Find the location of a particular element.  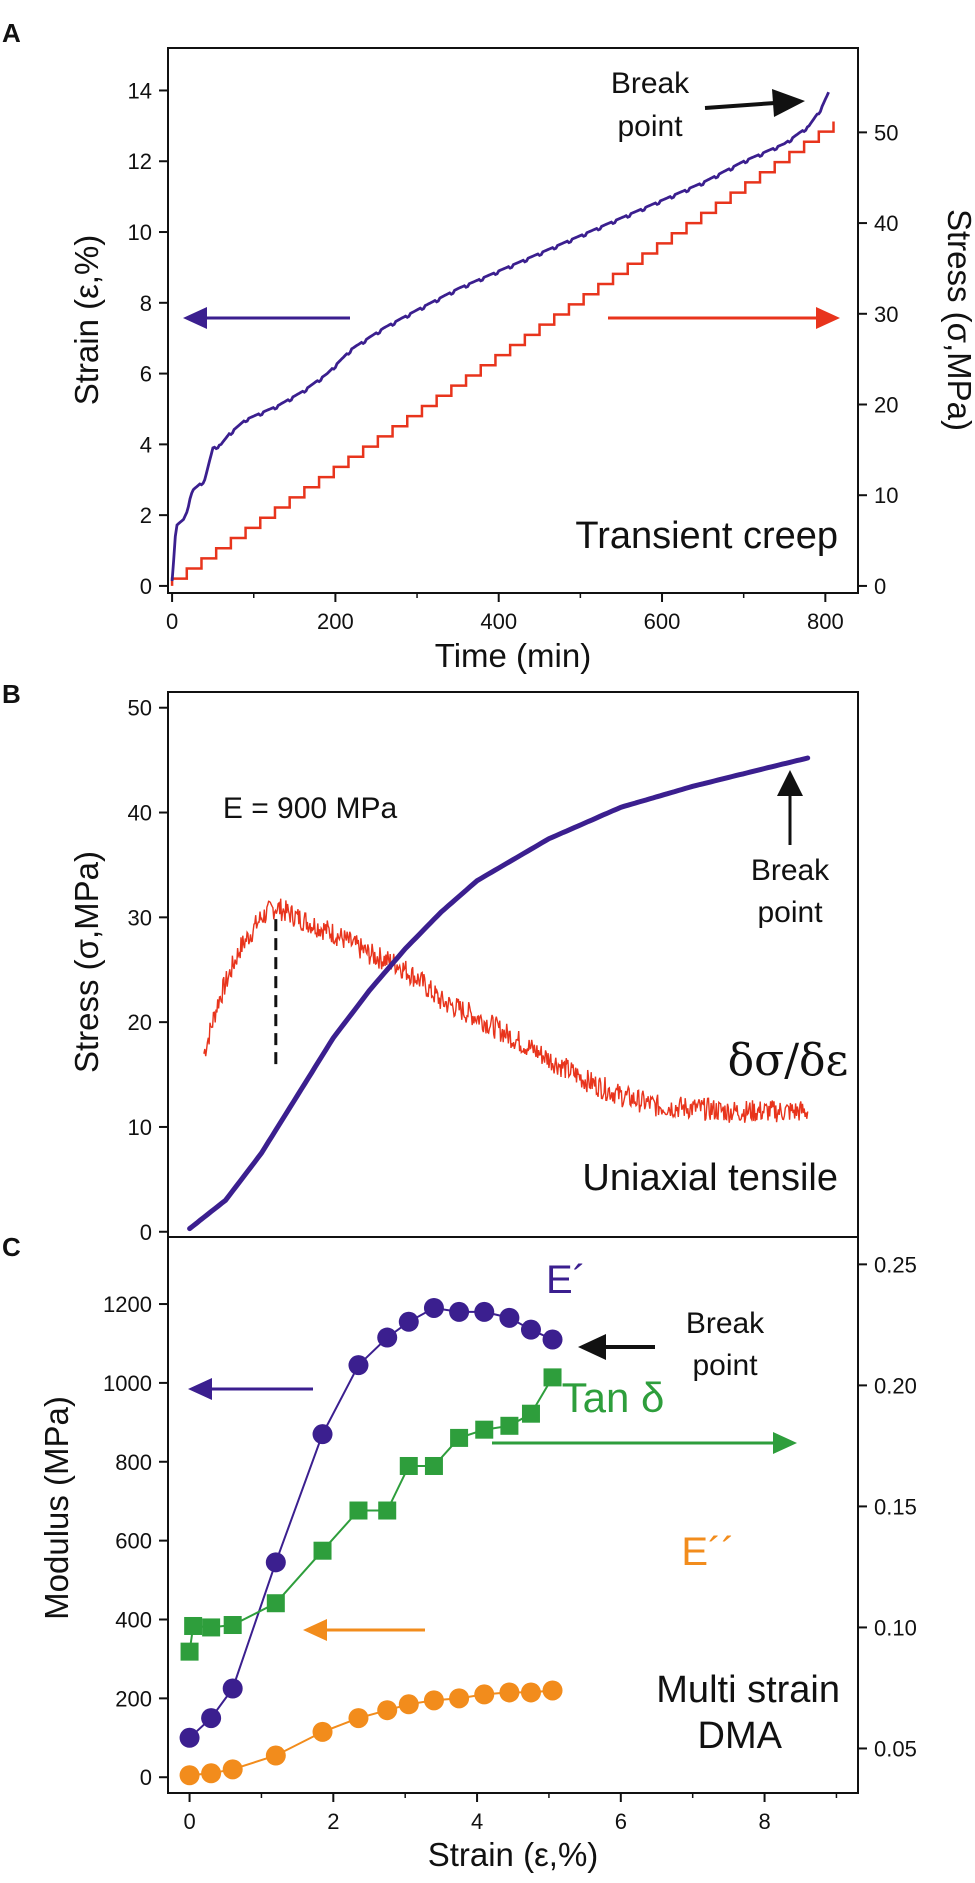

panel-a-left-tick-label: 0 is located at coordinates (146, 586).